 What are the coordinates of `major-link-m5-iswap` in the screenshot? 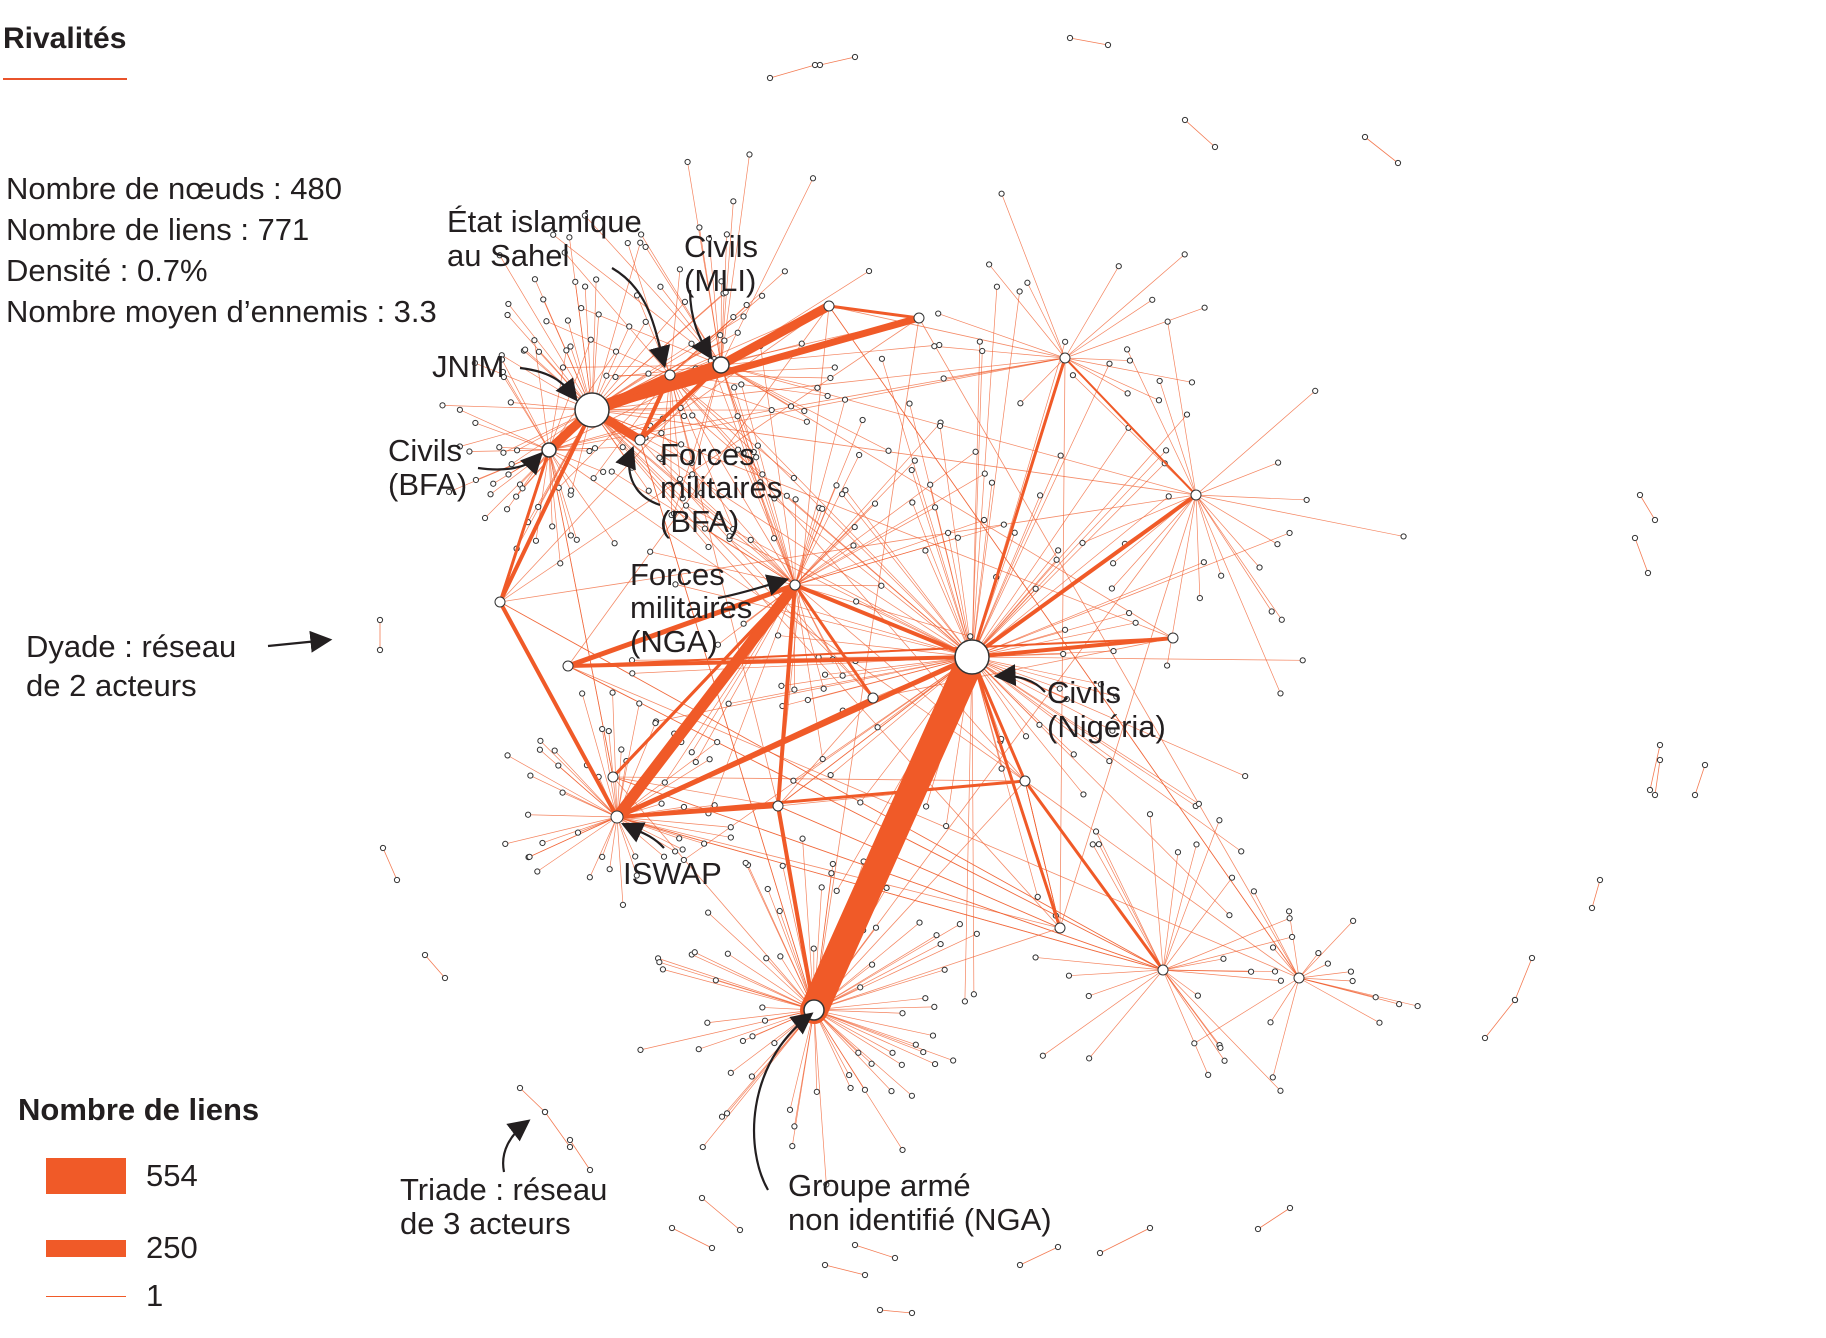 It's located at (745, 757).